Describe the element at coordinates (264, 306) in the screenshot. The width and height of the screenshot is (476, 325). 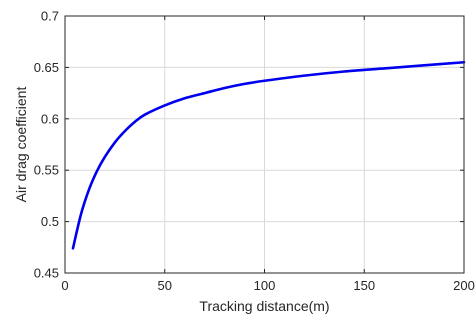
I see `x-axis-label: Tracking distance(m)` at that location.